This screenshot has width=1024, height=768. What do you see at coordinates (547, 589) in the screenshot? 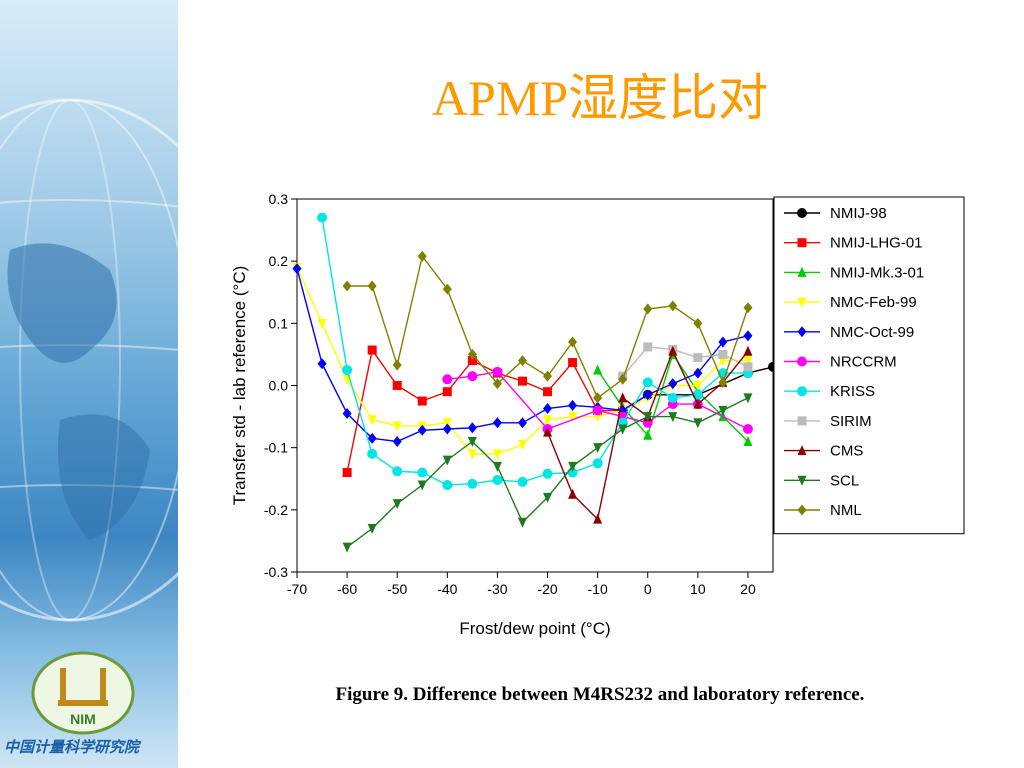
I see `x-tick-label: -20` at bounding box center [547, 589].